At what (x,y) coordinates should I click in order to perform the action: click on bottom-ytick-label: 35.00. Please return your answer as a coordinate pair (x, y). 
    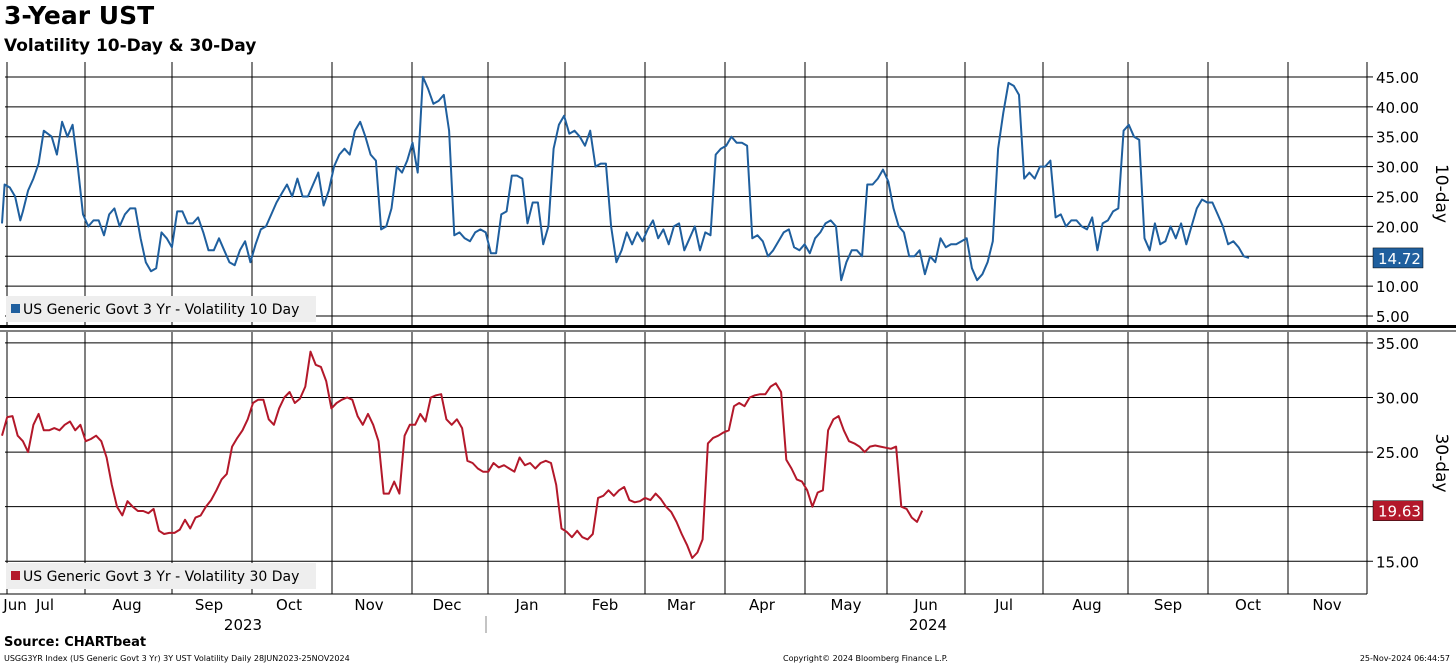
    Looking at the image, I should click on (1397, 344).